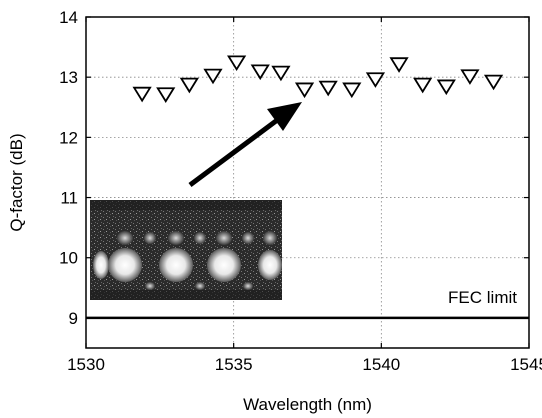  Describe the element at coordinates (307, 404) in the screenshot. I see `x-axis-label: Wavelength (nm)` at that location.